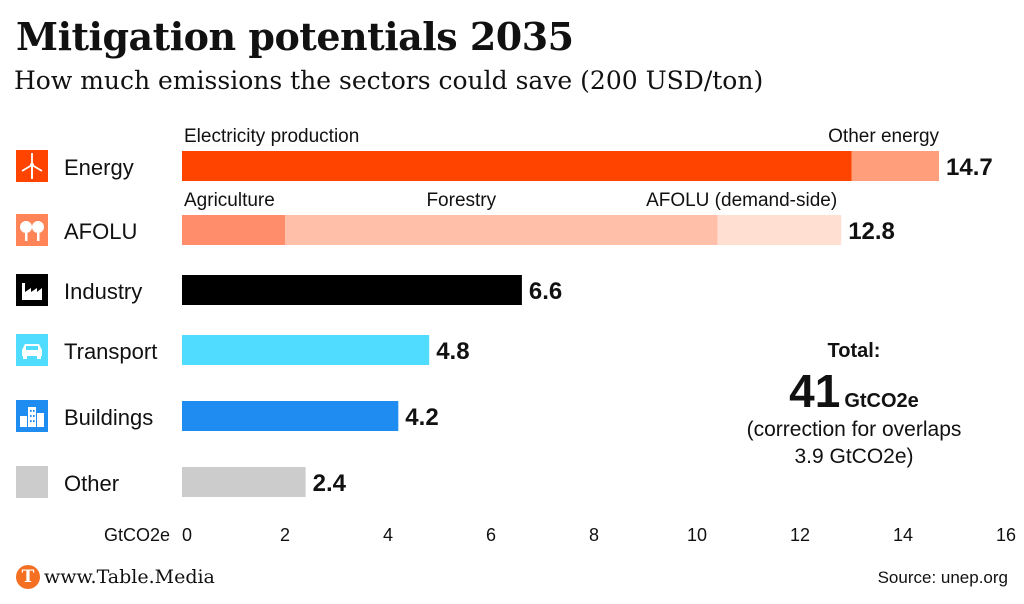  I want to click on x-tick-16: 16, so click(1006, 535).